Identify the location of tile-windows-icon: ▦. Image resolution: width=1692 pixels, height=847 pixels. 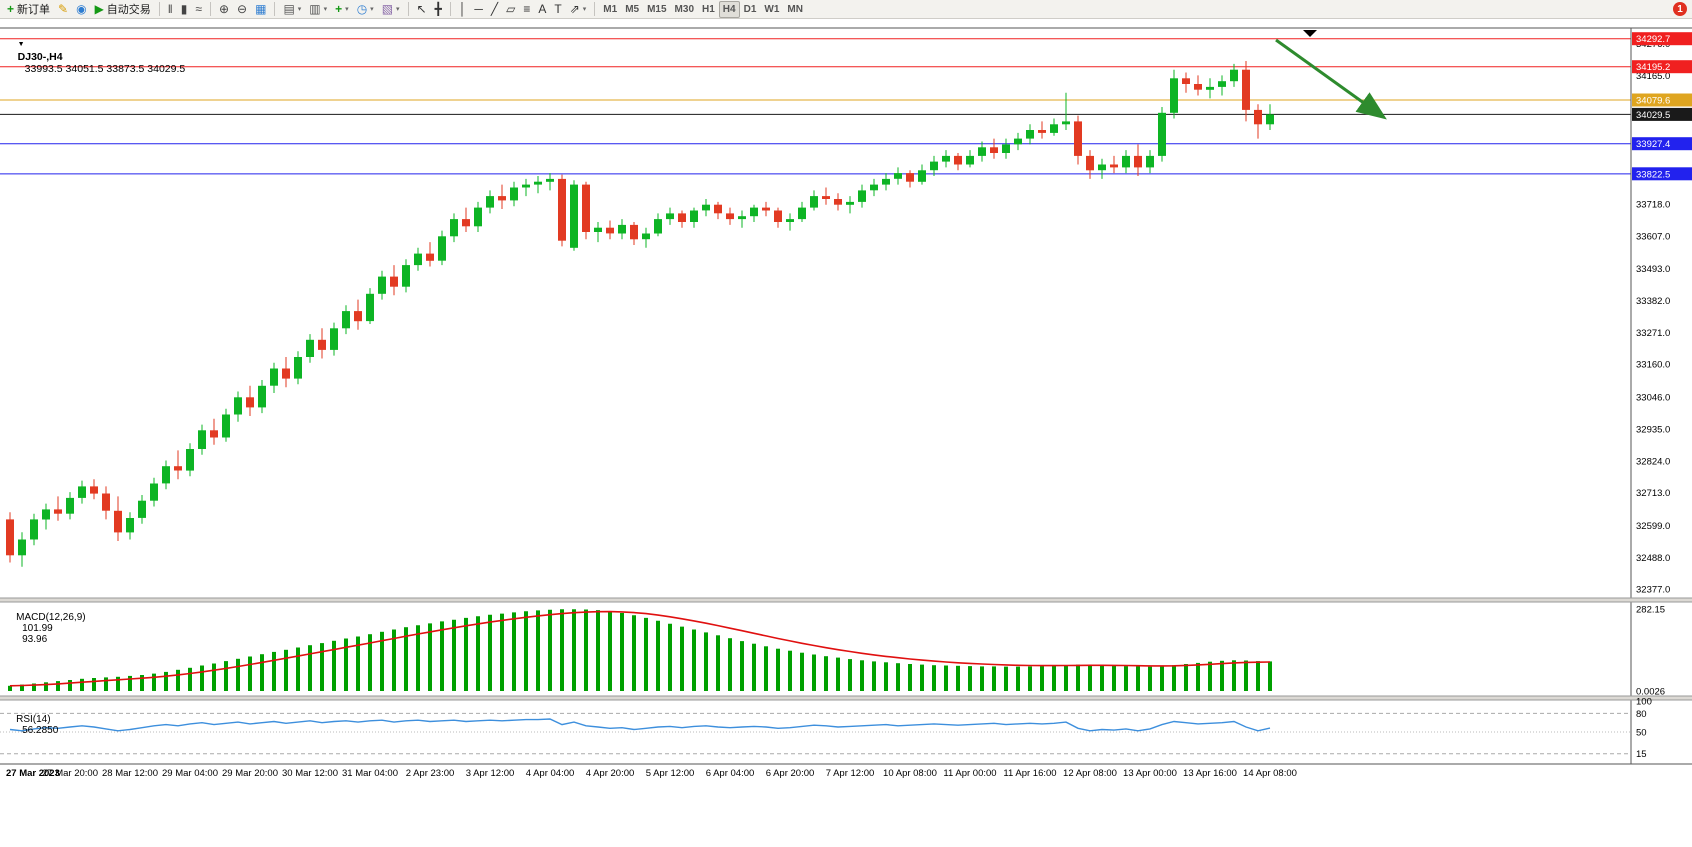
(261, 8).